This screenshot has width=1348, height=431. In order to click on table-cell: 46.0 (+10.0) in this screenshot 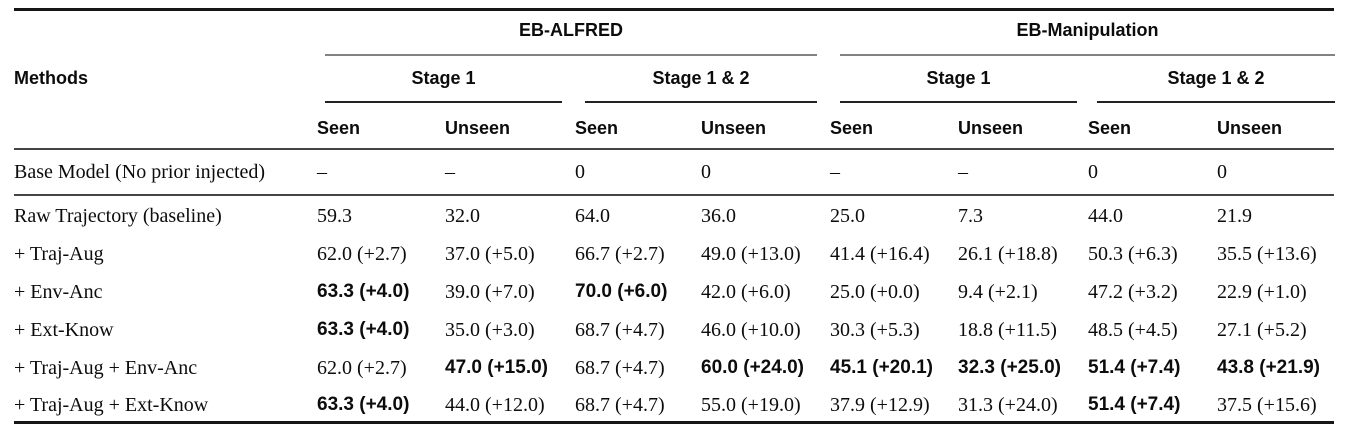, I will do `click(751, 330)`.